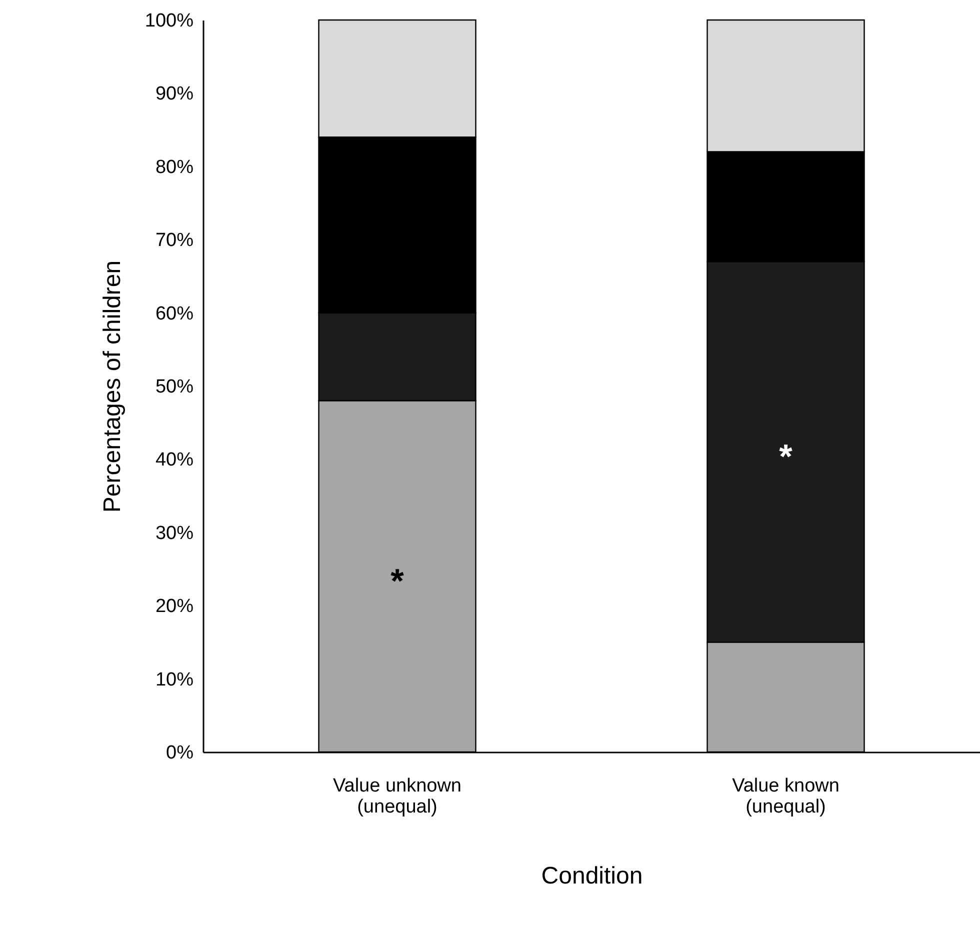 The width and height of the screenshot is (980, 930). I want to click on y-tick-label: 20%, so click(174, 607).